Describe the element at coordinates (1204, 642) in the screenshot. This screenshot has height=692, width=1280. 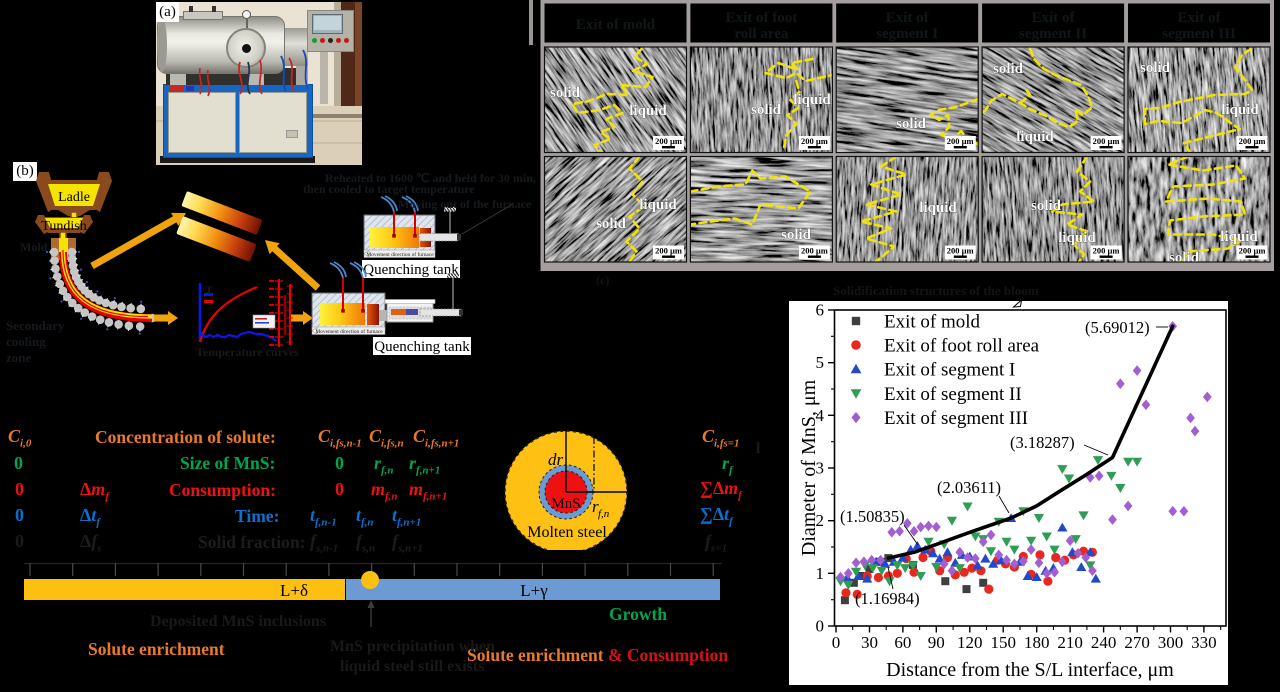
I see `svg-text: 330` at that location.